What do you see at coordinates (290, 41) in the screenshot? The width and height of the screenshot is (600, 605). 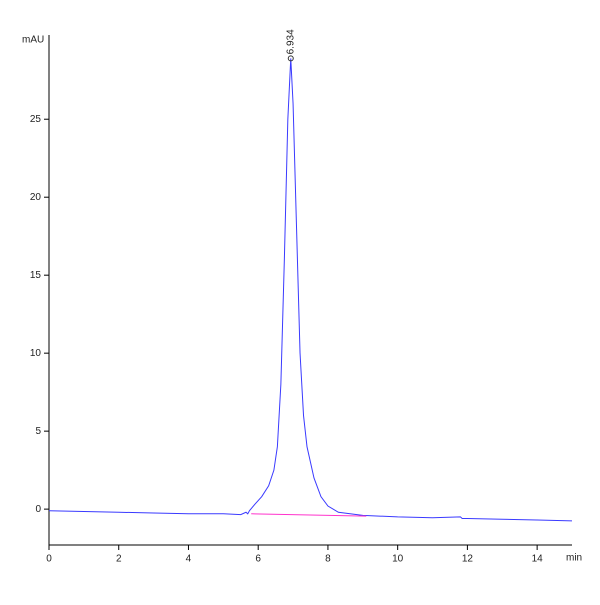 I see `peak-label: 6.934` at bounding box center [290, 41].